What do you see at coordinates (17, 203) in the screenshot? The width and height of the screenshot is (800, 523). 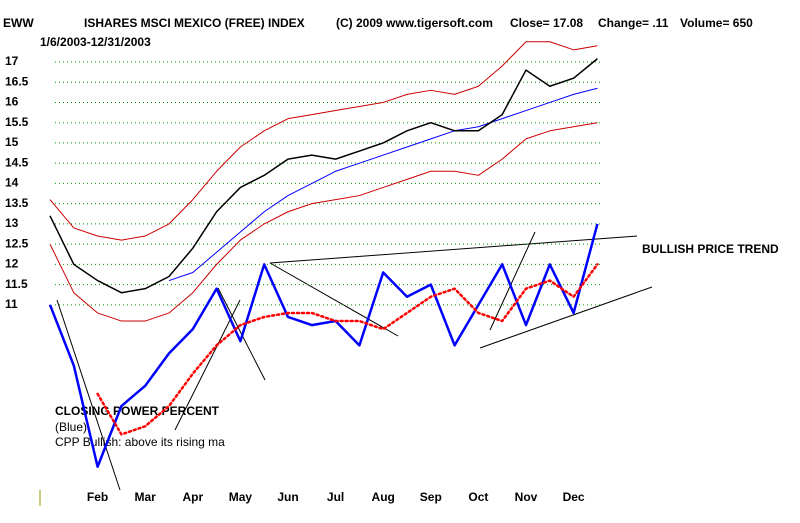 I see `y-tick-label: 13.5` at bounding box center [17, 203].